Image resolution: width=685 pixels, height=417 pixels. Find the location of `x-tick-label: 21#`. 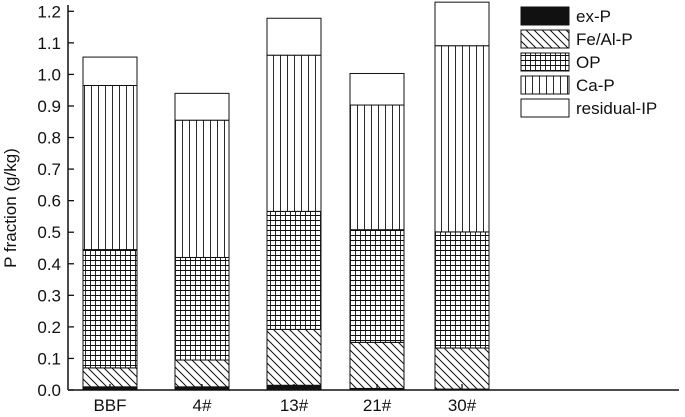

x-tick-label: 21# is located at coordinates (377, 405).